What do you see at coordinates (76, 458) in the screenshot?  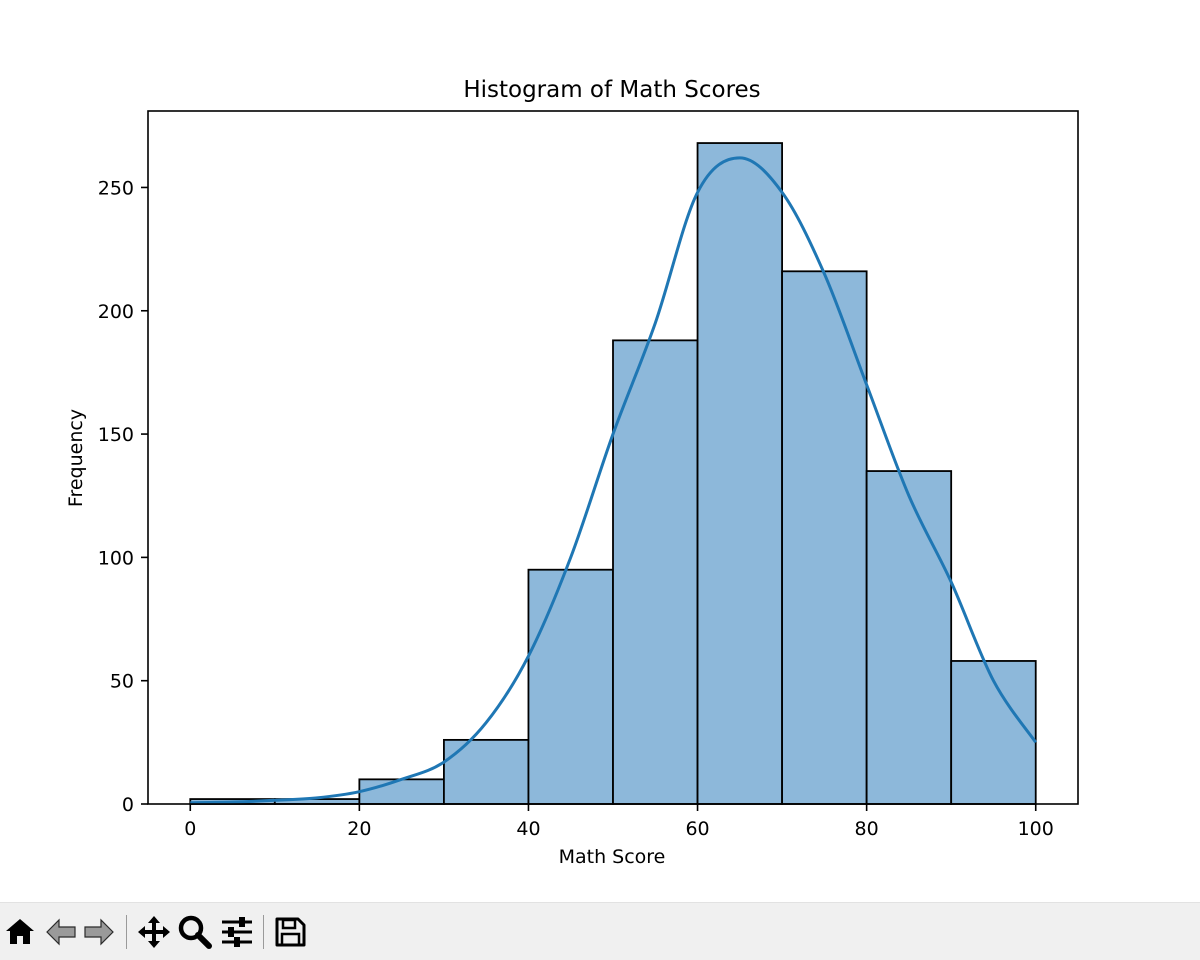 I see `y-axis-title: Frequency` at bounding box center [76, 458].